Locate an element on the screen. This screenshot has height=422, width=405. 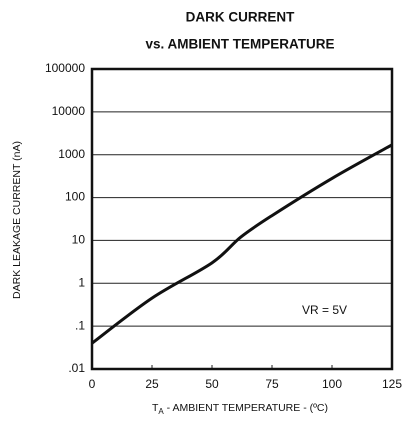
y-tick-label: 100000 is located at coordinates (65, 68).